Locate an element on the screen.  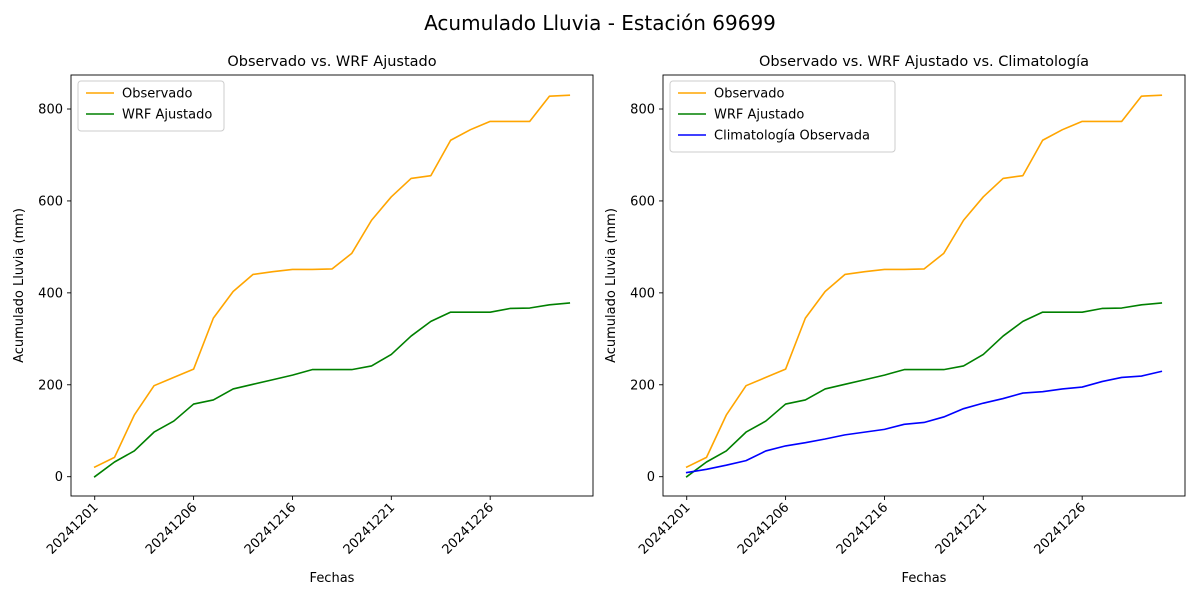
chart-1-x-tick-label: 20241206 is located at coordinates (171, 528).